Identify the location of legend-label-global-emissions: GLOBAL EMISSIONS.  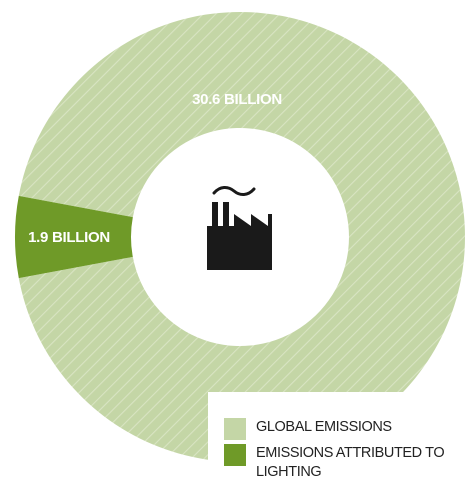
(324, 427).